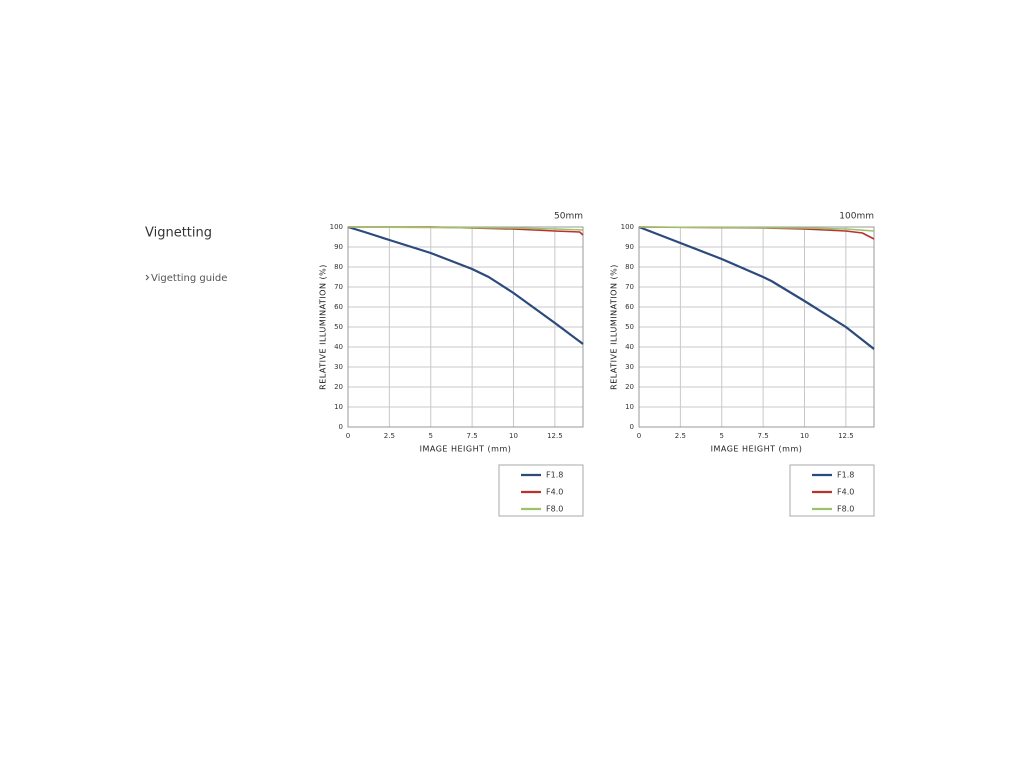 The height and width of the screenshot is (772, 1024). I want to click on chart-title: 100mm, so click(856, 217).